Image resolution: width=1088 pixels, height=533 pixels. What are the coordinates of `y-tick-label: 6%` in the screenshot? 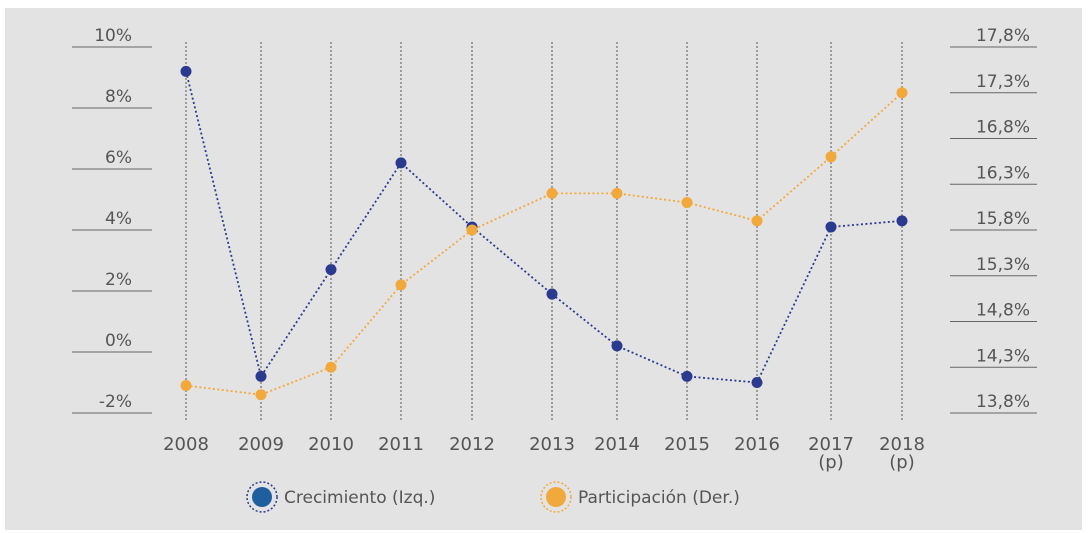 It's located at (118, 158).